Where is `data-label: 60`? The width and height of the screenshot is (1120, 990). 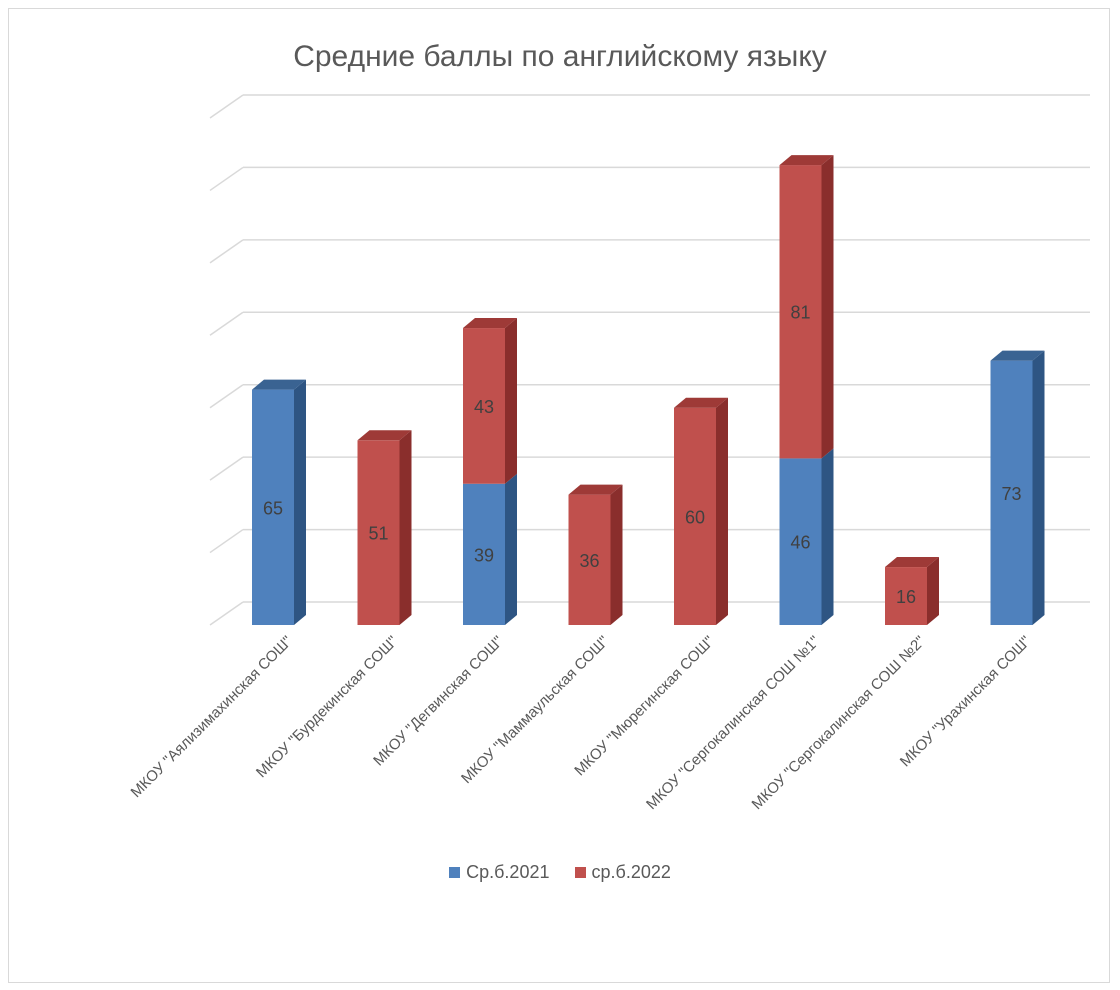
data-label: 60 is located at coordinates (695, 517).